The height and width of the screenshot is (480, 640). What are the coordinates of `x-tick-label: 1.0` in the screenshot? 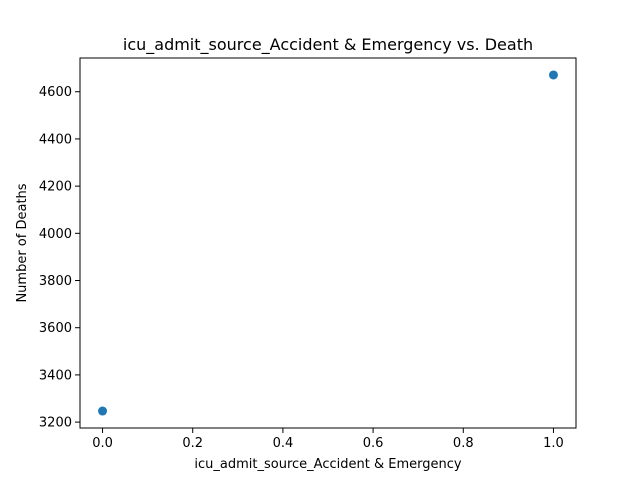 It's located at (553, 443).